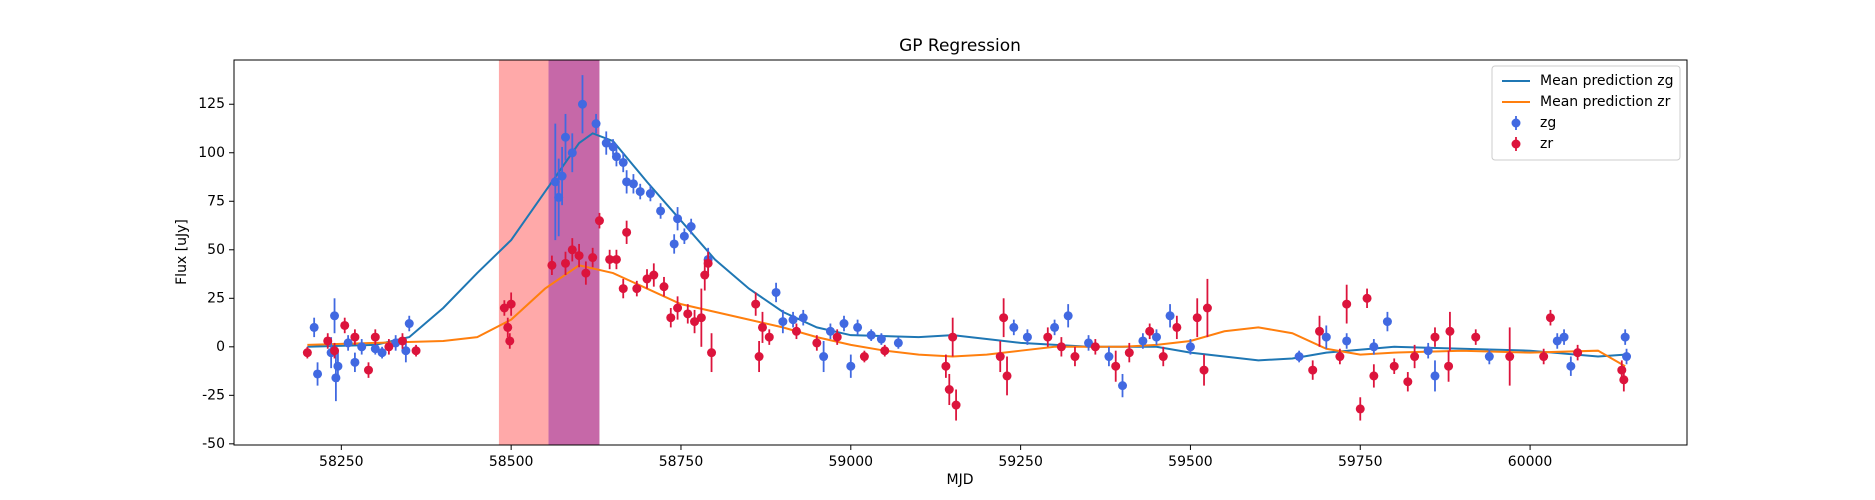 This screenshot has height=500, width=1875. Describe the element at coordinates (966, 316) in the screenshot. I see `mean-line` at that location.